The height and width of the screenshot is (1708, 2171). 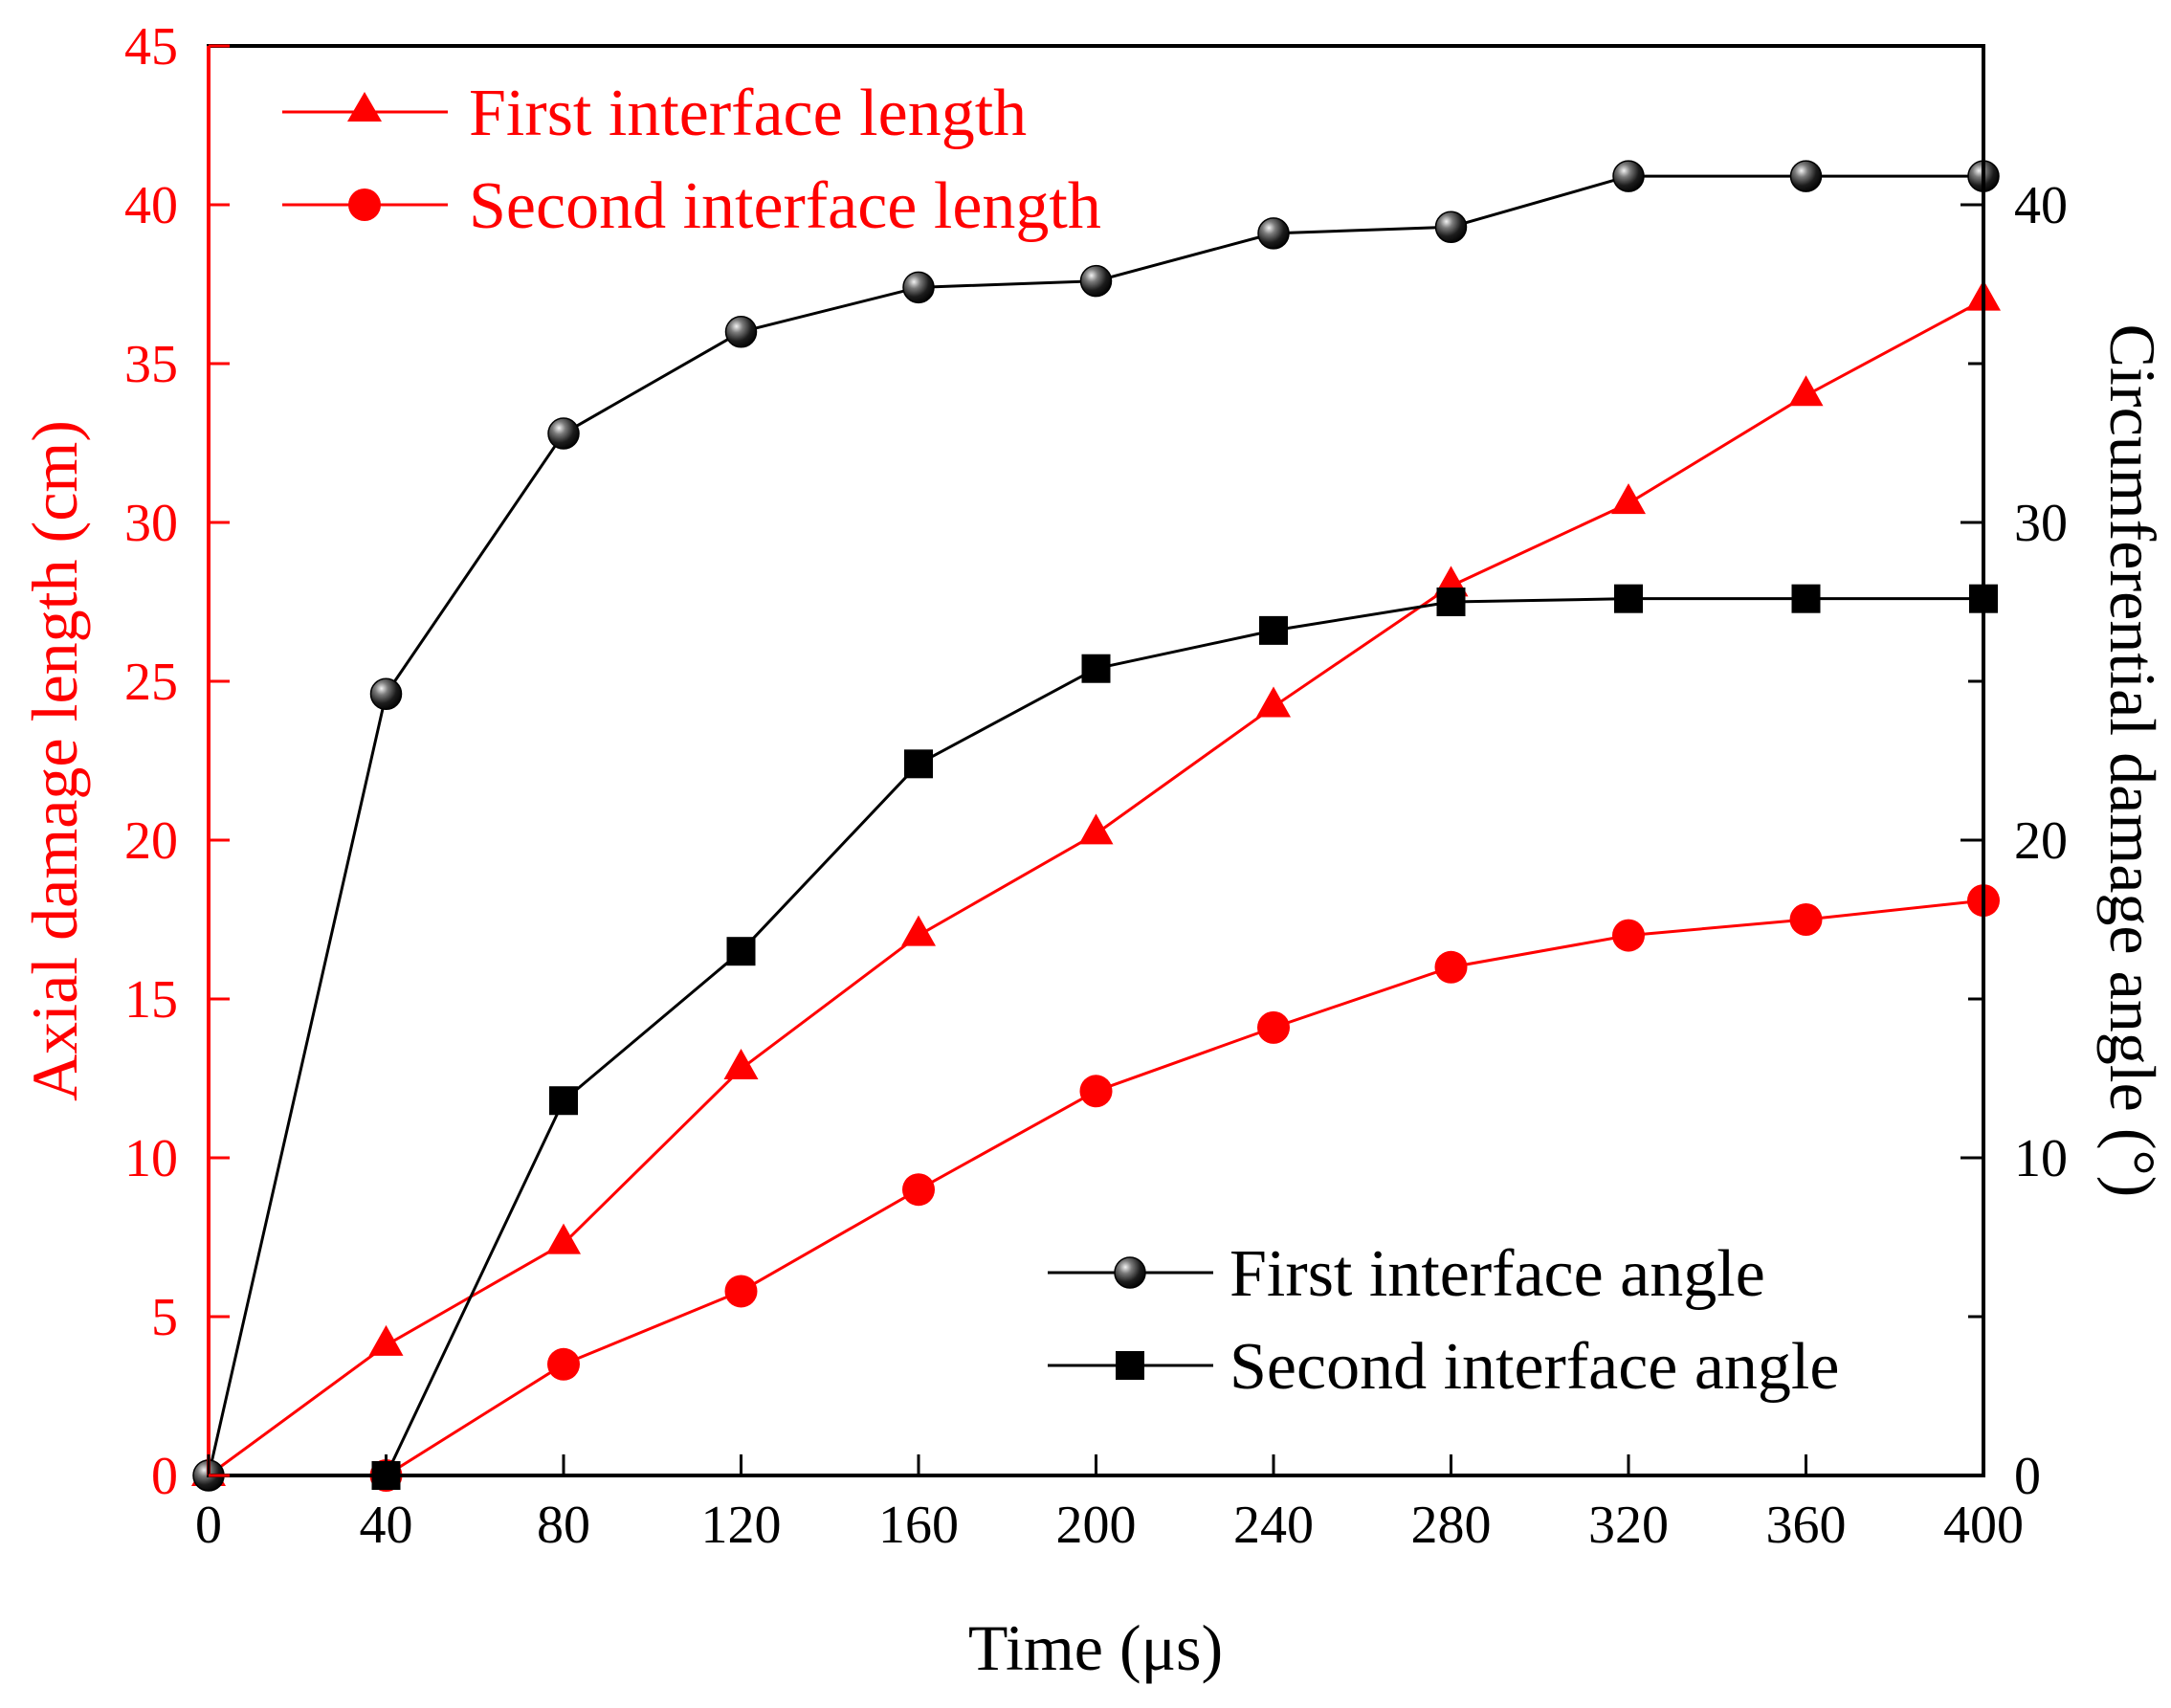 I want to click on y-tick-label: 30, so click(x=151, y=524).